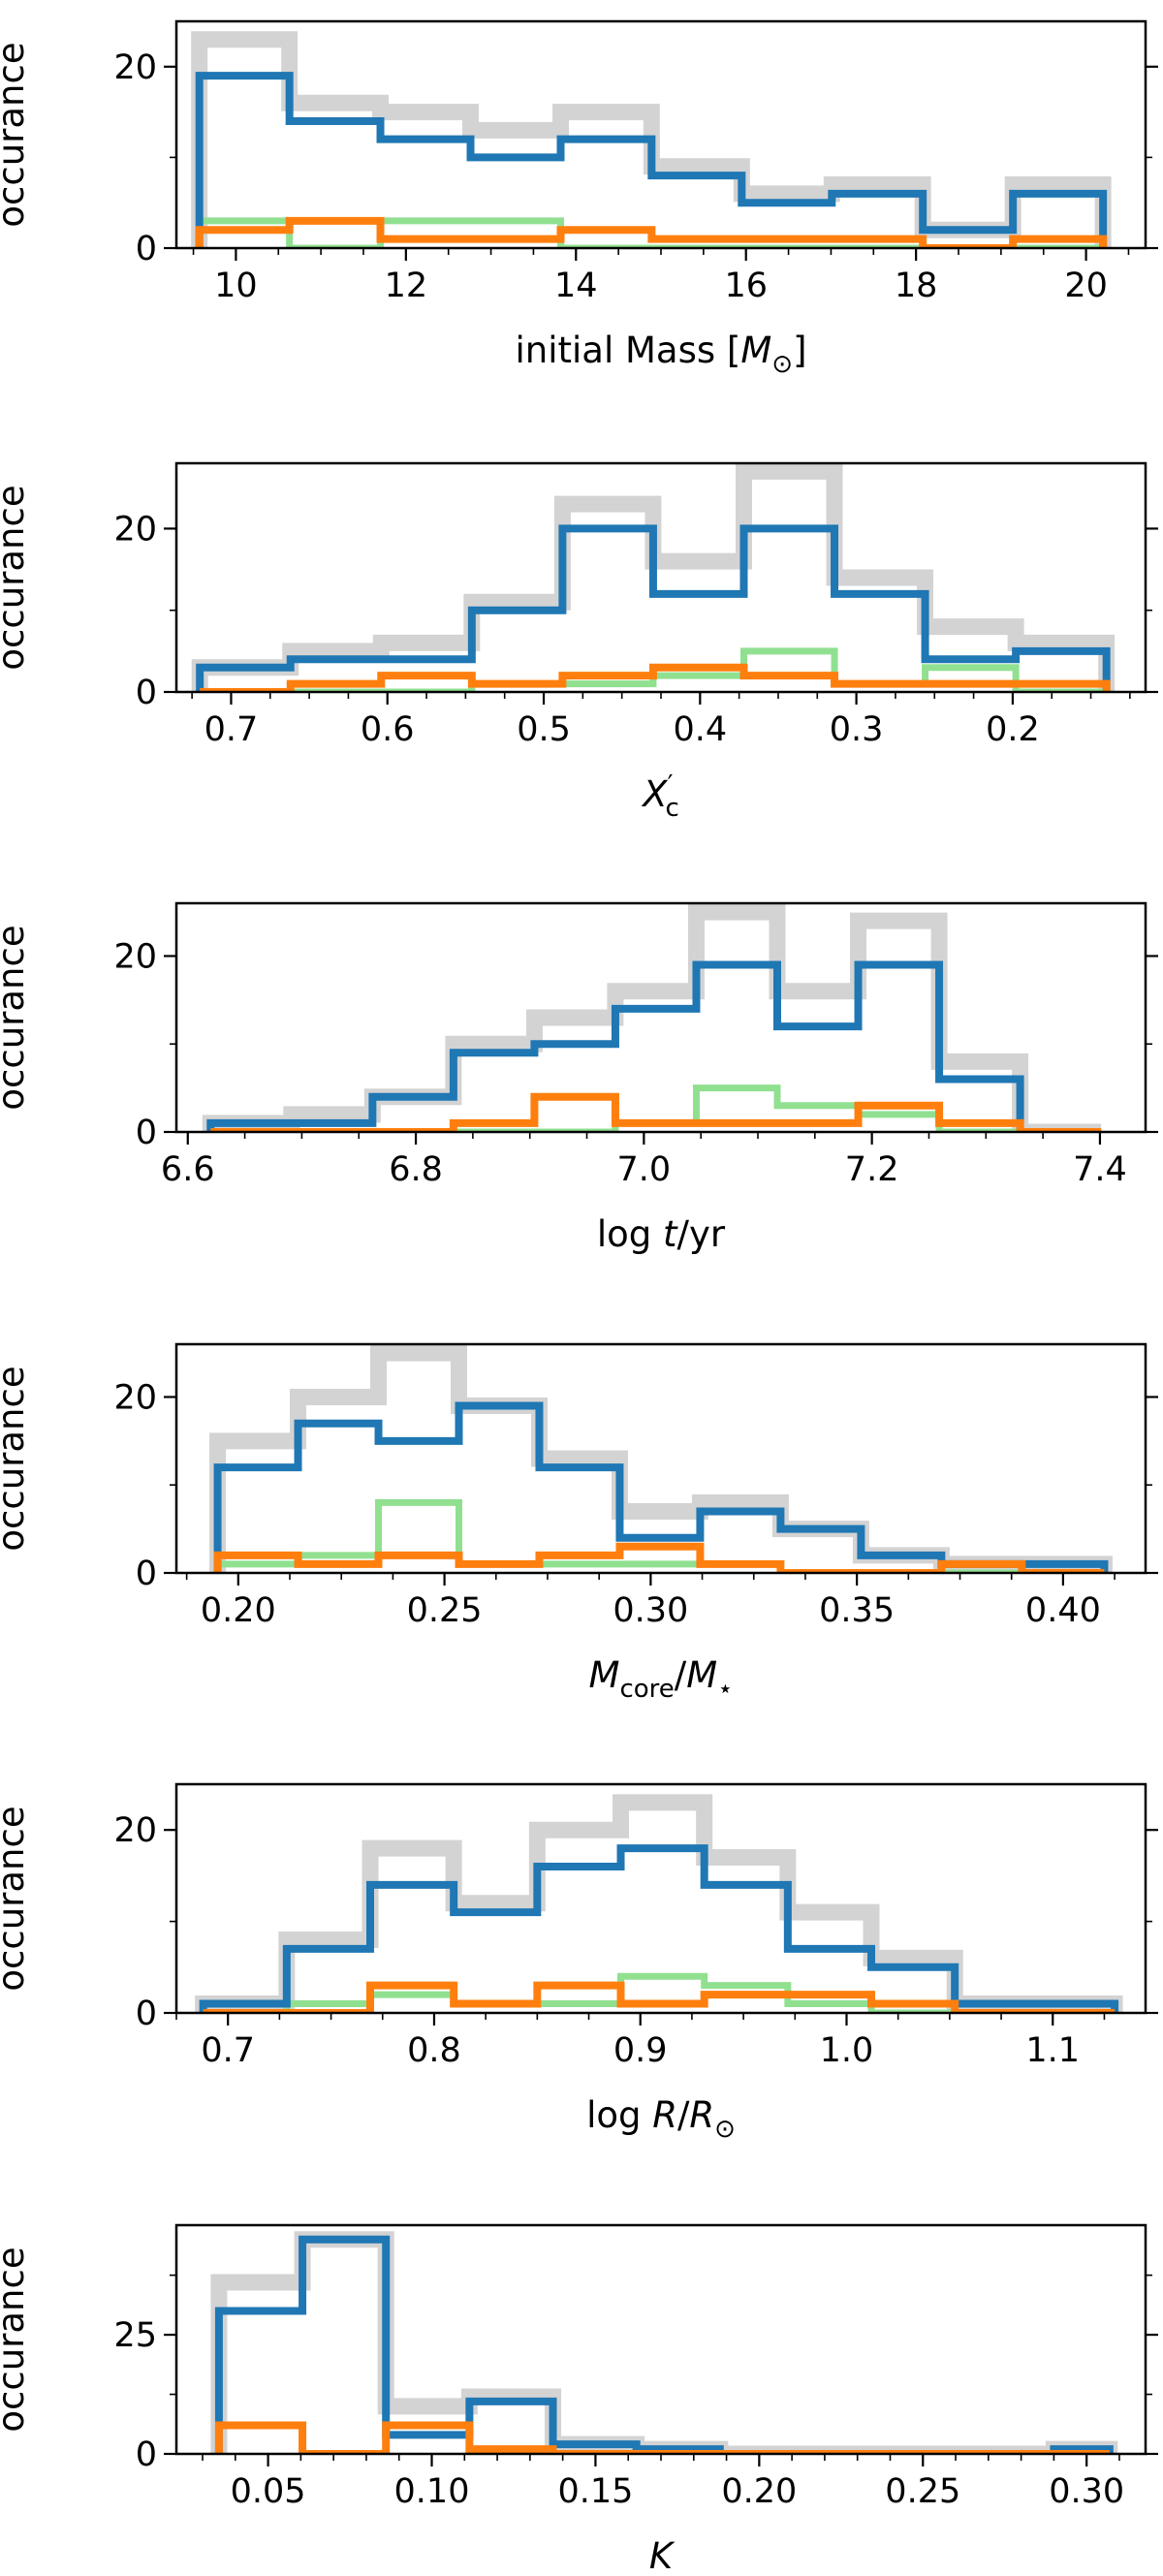  Describe the element at coordinates (595, 2491) in the screenshot. I see `x-tick-label: 0.15` at that location.